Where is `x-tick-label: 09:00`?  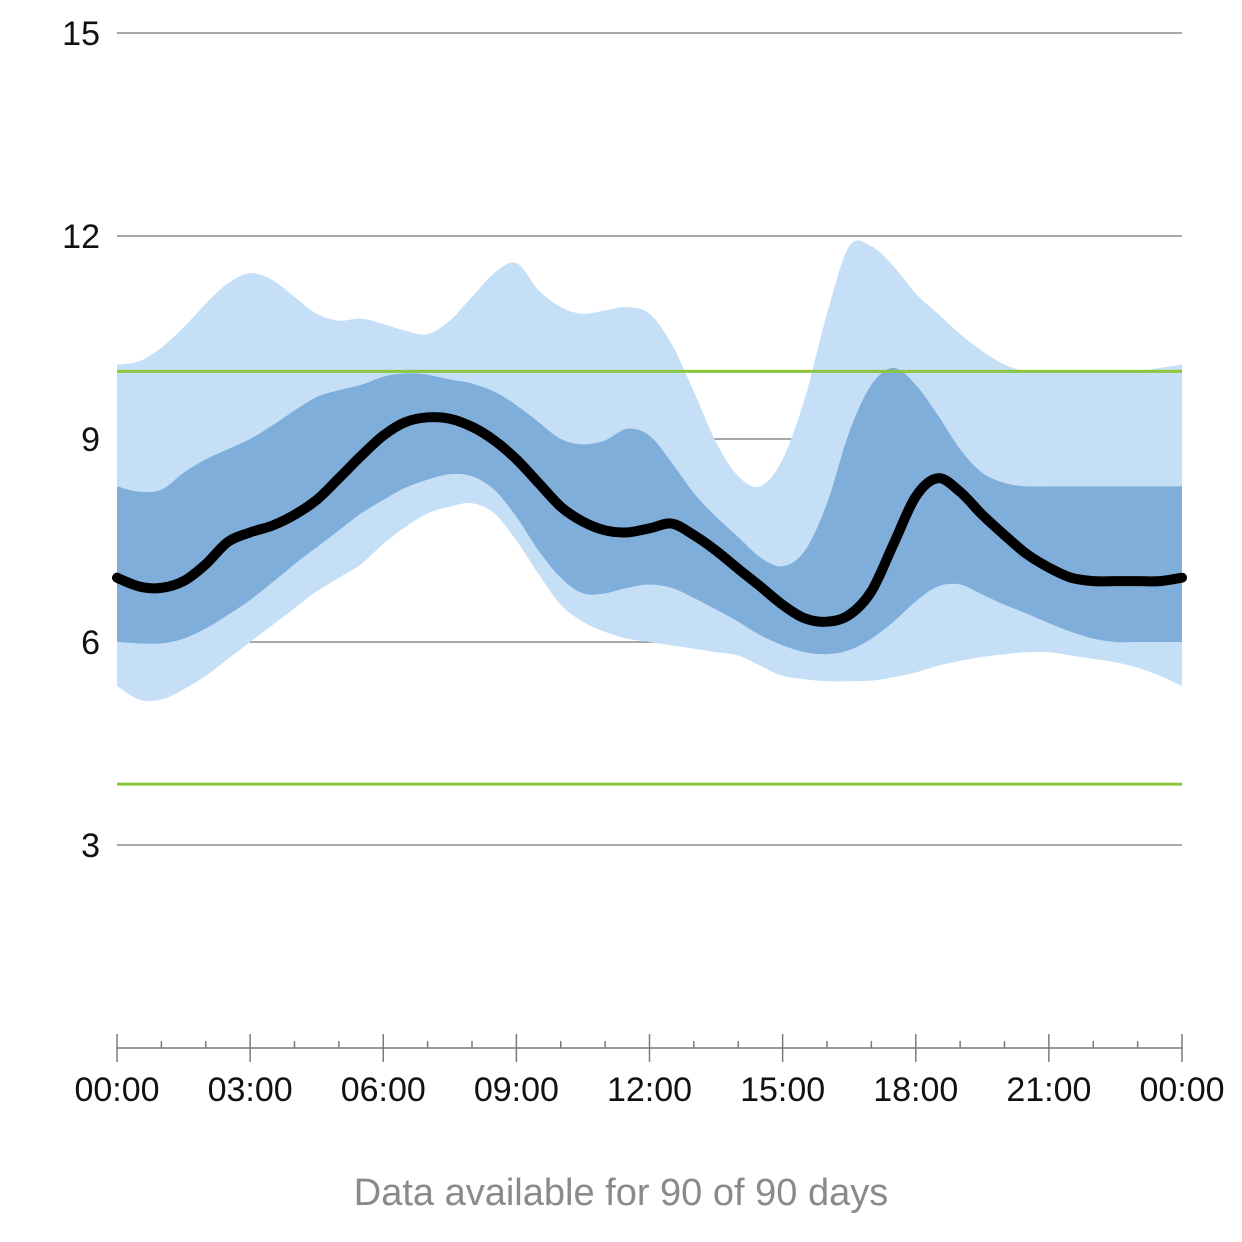 x-tick-label: 09:00 is located at coordinates (516, 1090).